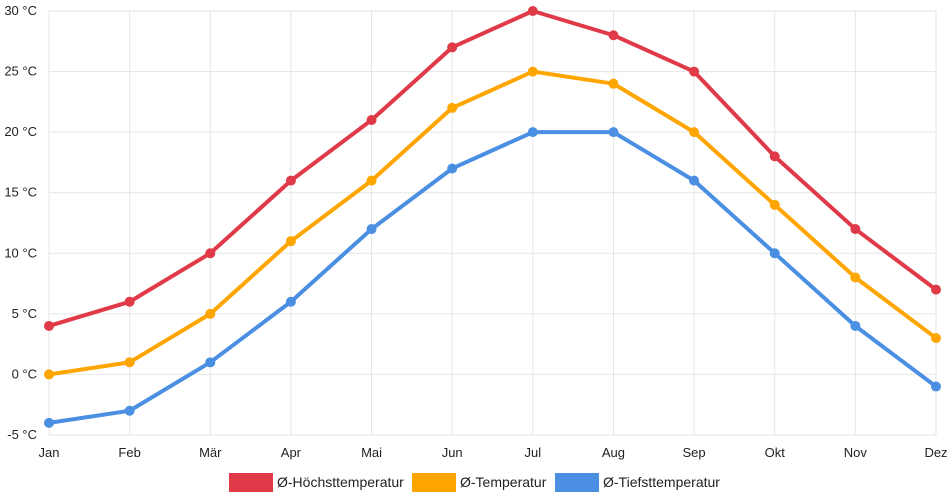  What do you see at coordinates (49, 452) in the screenshot?
I see `x-tick-label: Jan` at bounding box center [49, 452].